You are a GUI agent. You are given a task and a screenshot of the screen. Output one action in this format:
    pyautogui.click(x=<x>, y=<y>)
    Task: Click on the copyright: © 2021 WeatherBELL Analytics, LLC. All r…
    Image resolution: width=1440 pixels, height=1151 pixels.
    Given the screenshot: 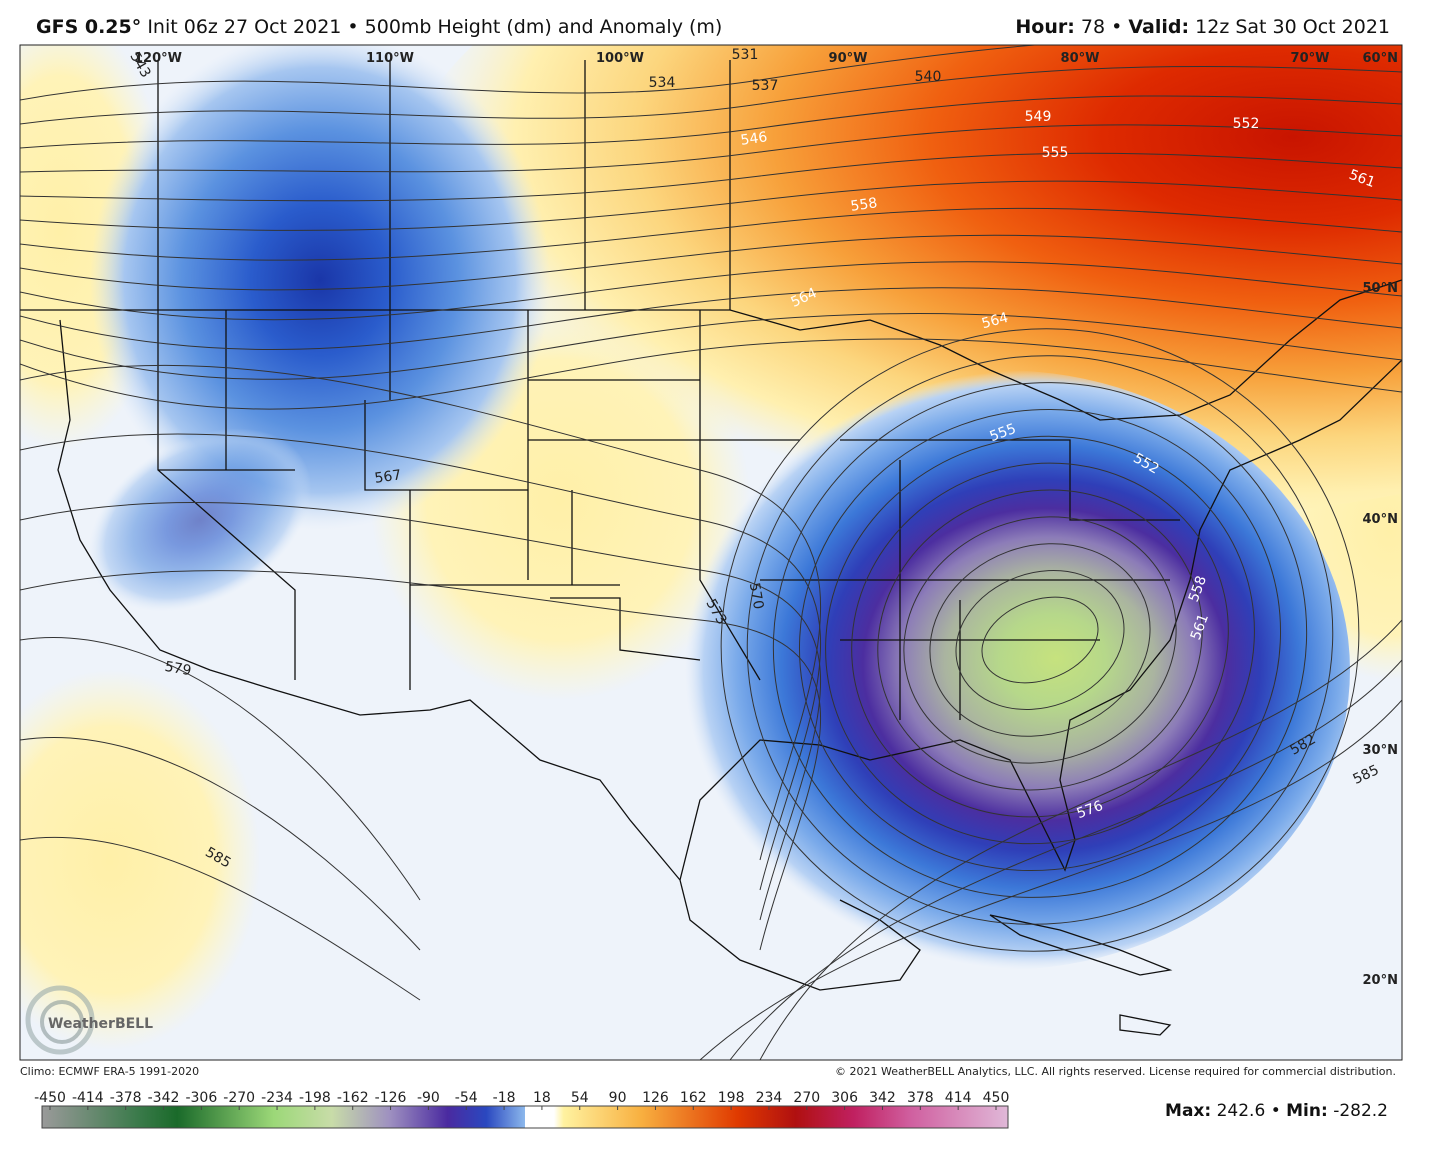 What is the action you would take?
    pyautogui.click(x=1115, y=1071)
    